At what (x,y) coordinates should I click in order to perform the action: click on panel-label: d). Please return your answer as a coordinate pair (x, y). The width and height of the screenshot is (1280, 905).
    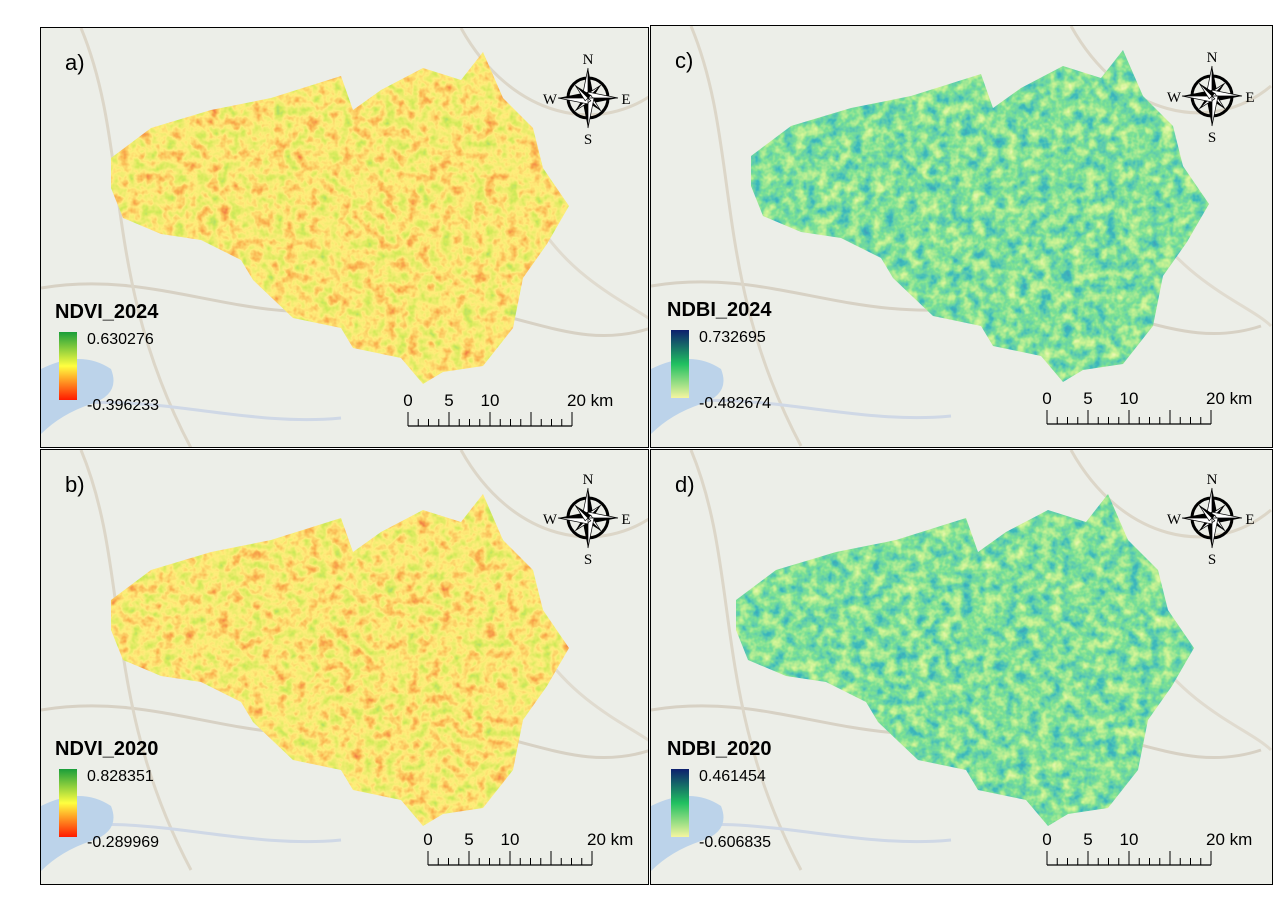
    Looking at the image, I should click on (685, 484).